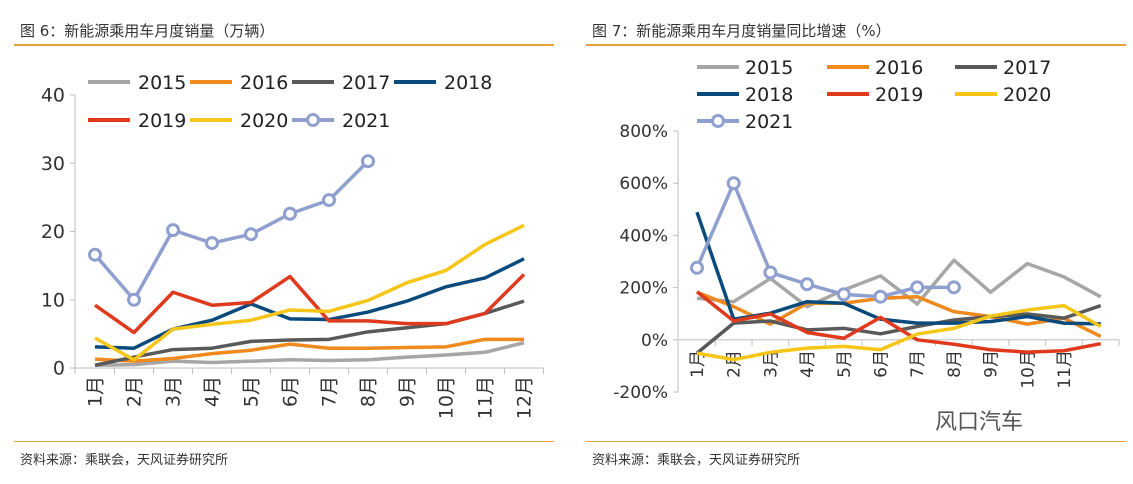 This screenshot has height=484, width=1133. Describe the element at coordinates (643, 184) in the screenshot. I see `y-tick-label: 600%` at that location.